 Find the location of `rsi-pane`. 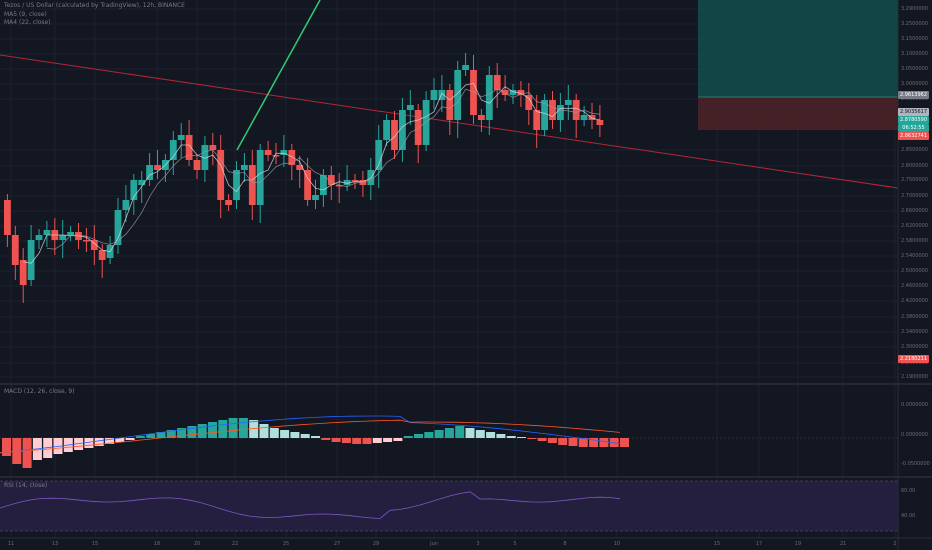

rsi-pane is located at coordinates (449, 506).